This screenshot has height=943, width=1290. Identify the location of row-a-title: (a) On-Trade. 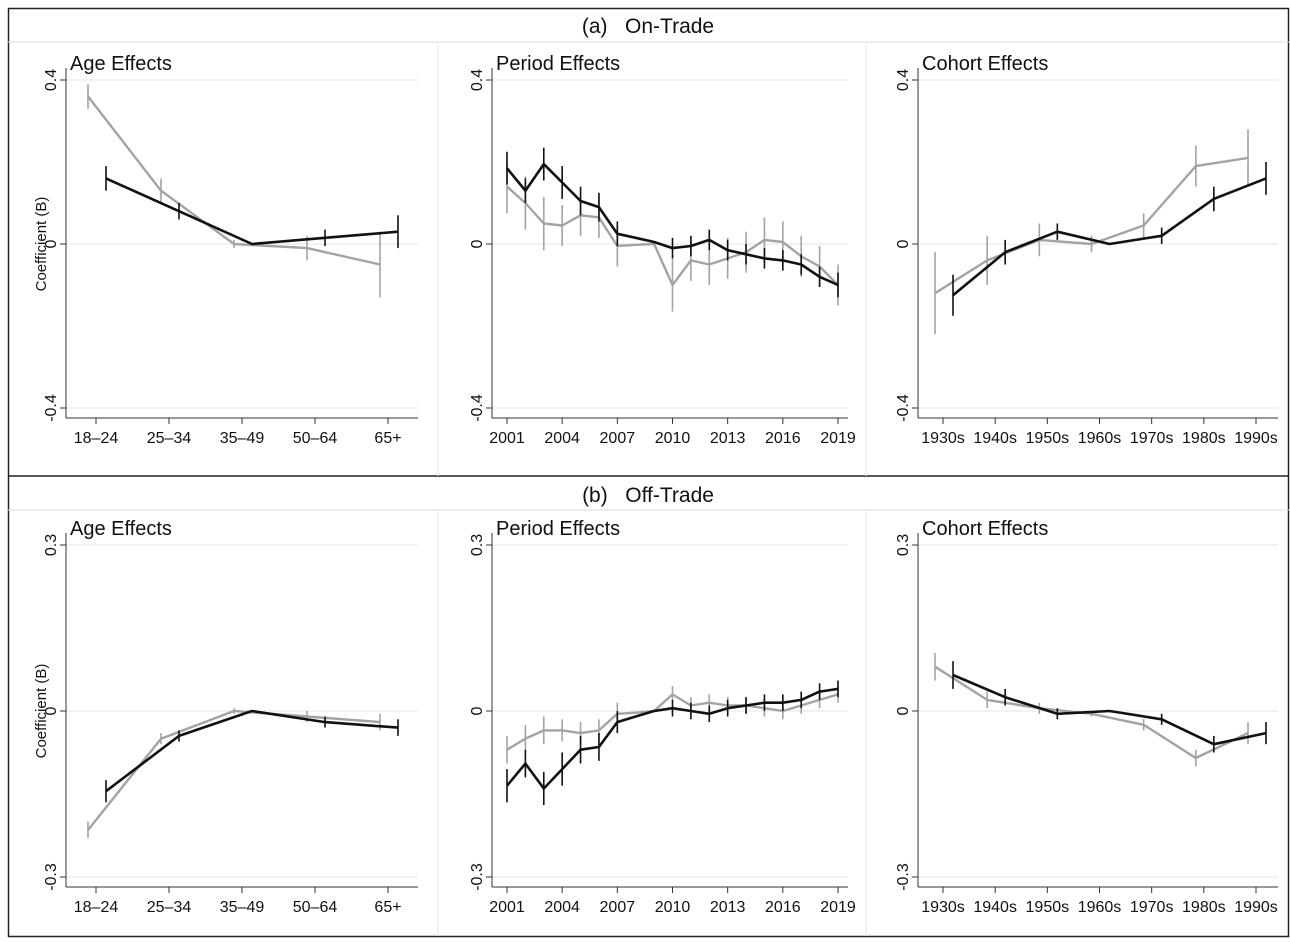
(648, 26).